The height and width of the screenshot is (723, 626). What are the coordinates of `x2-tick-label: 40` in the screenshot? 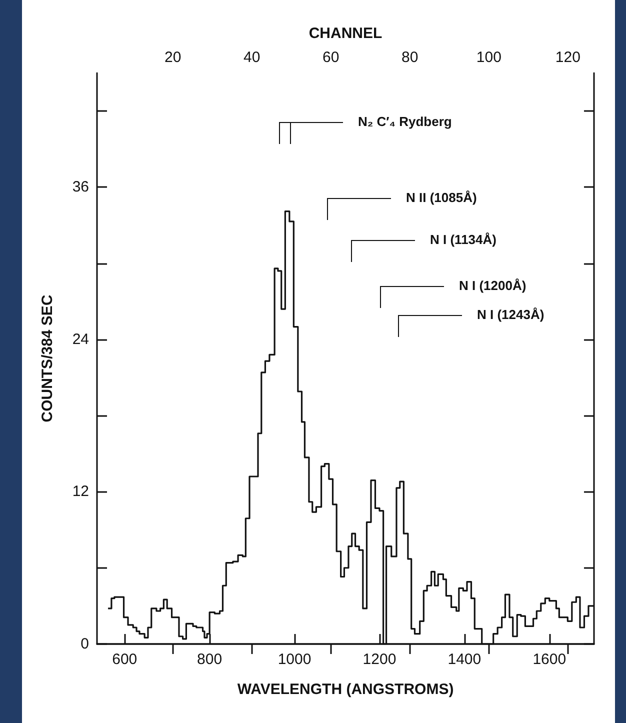 It's located at (252, 57).